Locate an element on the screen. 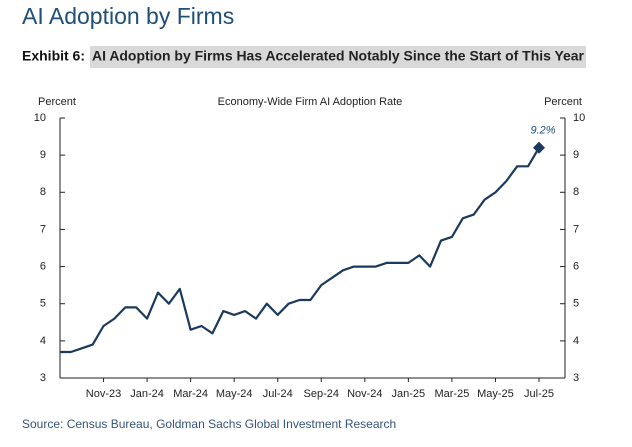 The image size is (632, 447). y2-tick-label: 7 is located at coordinates (576, 229).